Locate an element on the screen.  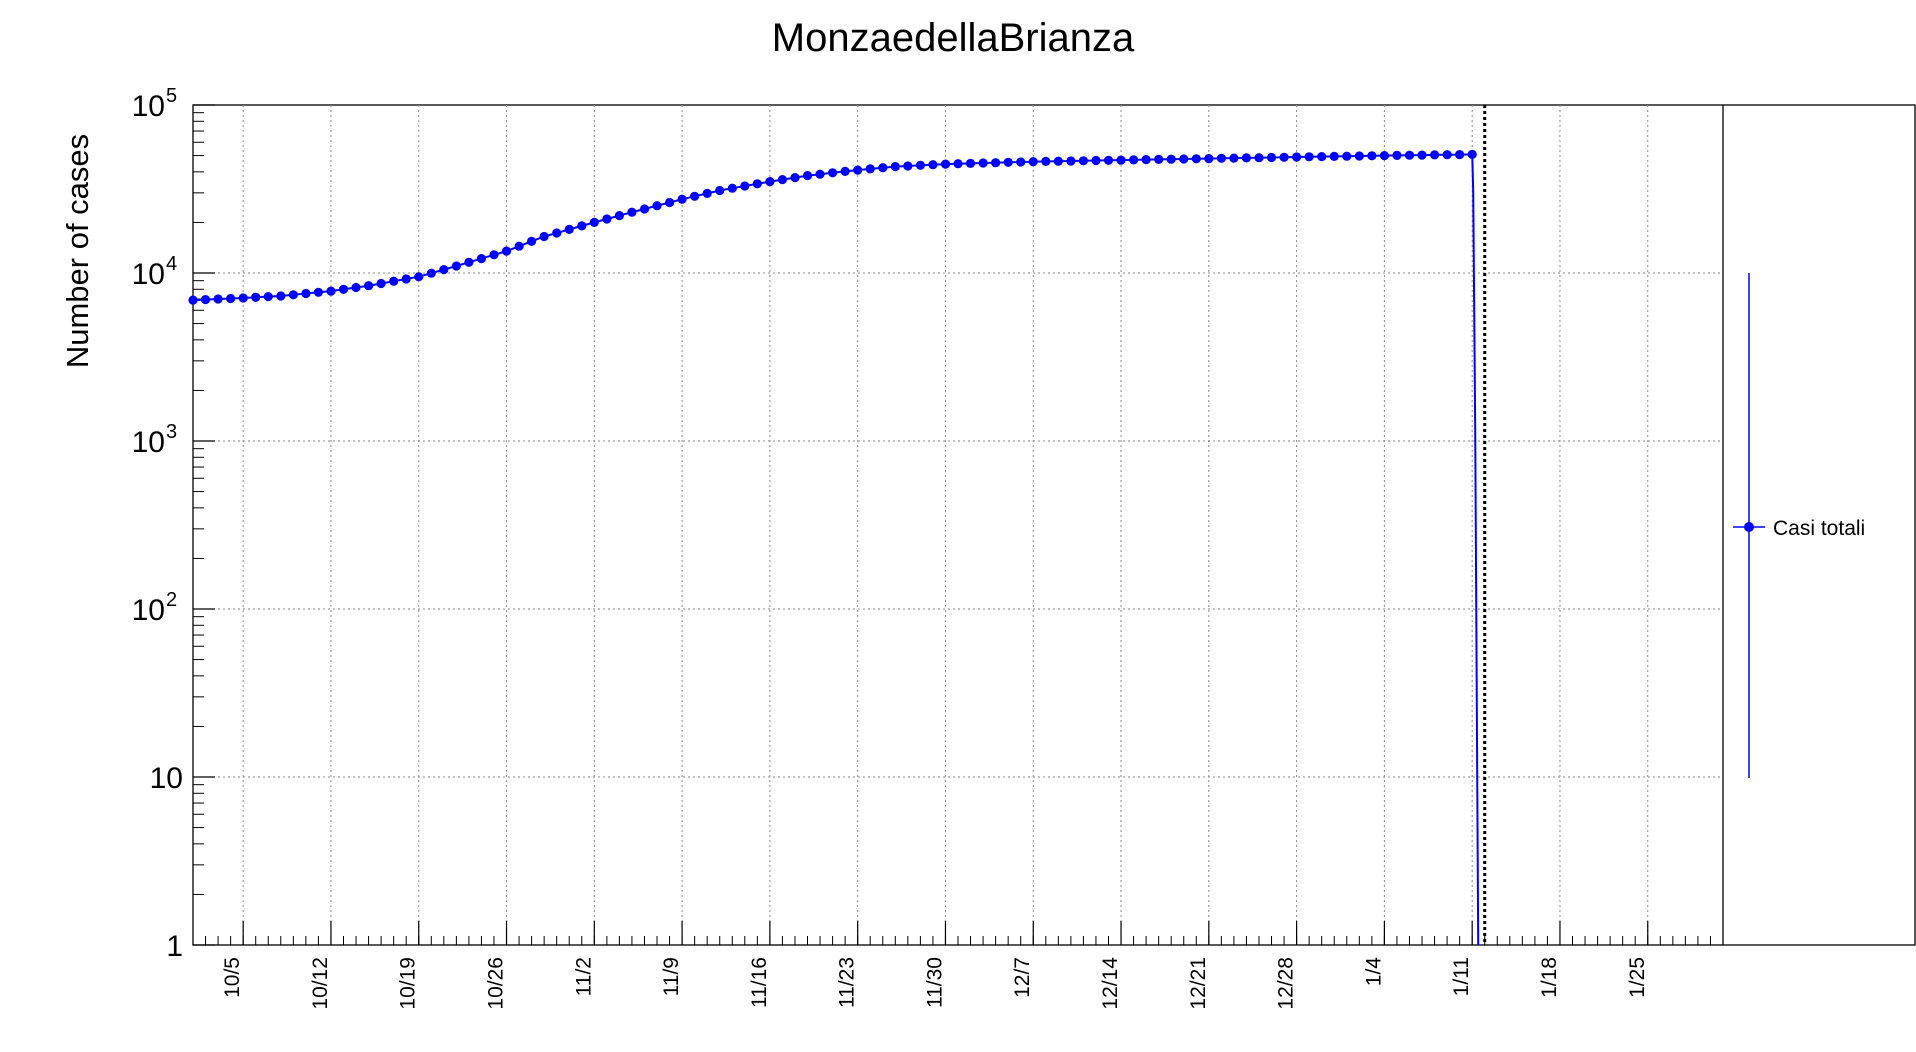
y-tick-exponent: 5 is located at coordinates (171, 96).